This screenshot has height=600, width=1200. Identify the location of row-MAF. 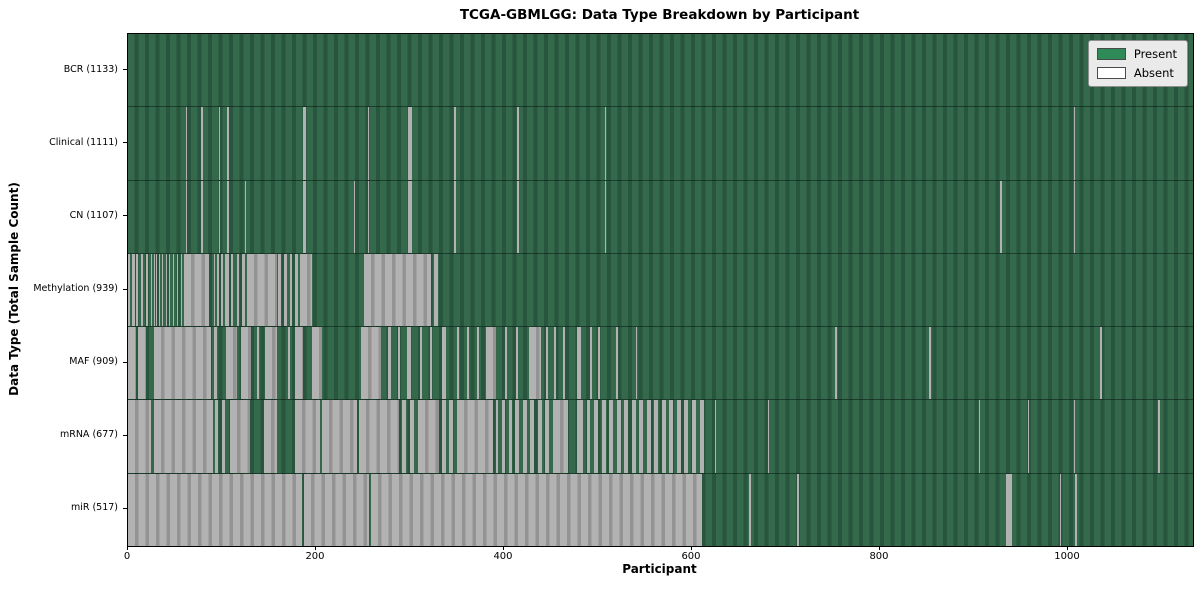
(660, 363).